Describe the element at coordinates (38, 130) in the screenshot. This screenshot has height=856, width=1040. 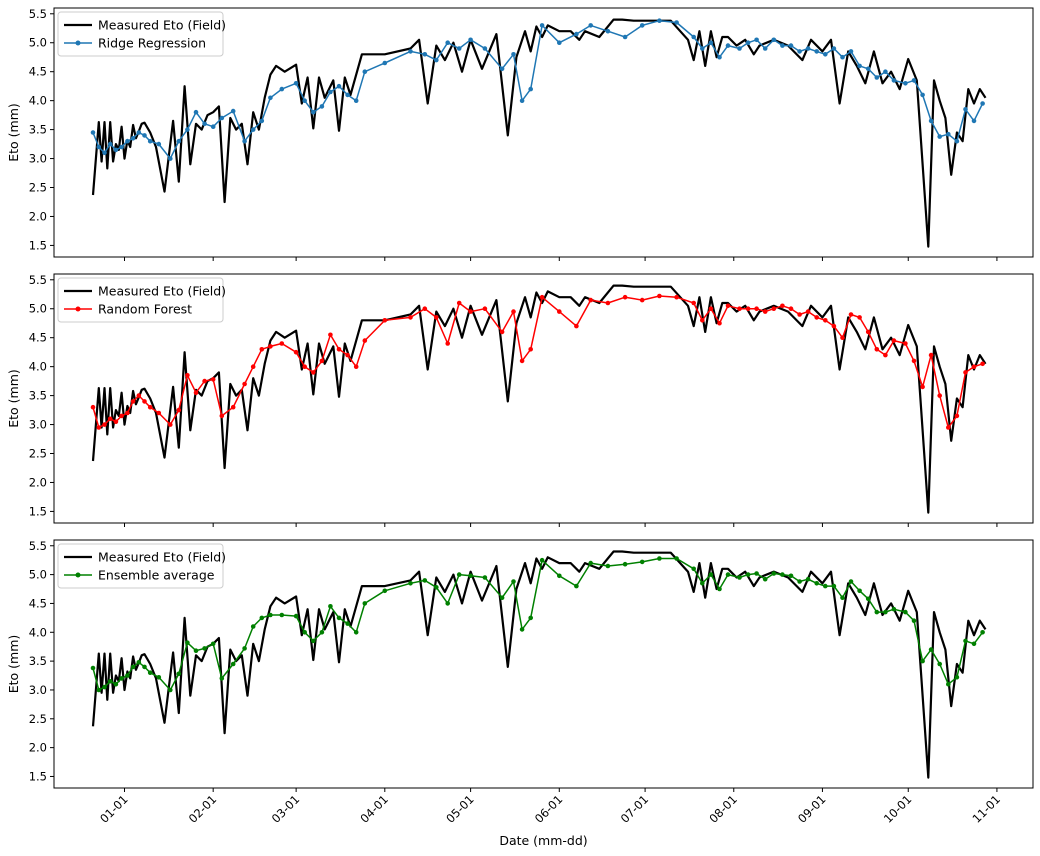
I see `y-tick-label: 3.5` at that location.